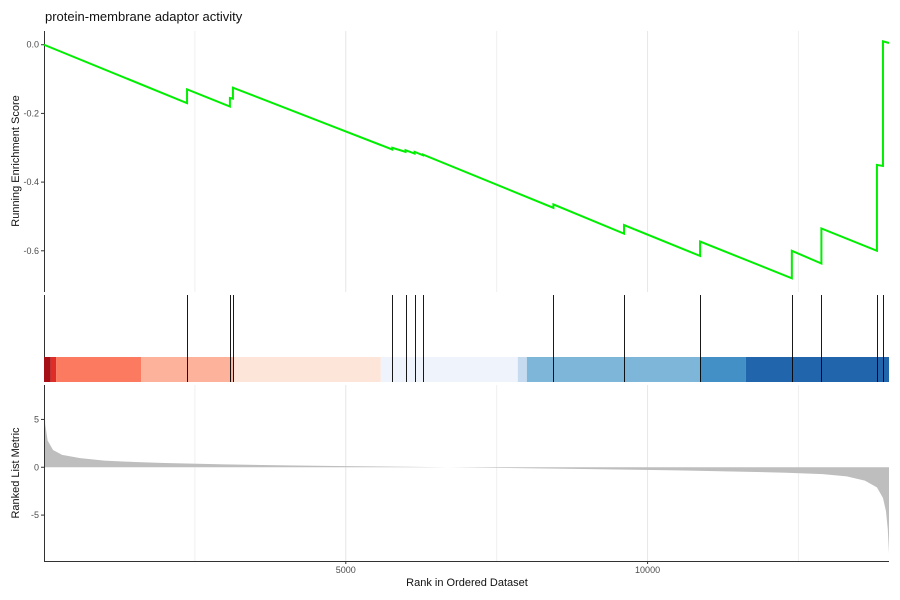 This screenshot has height=600, width=900. Describe the element at coordinates (498, 568) in the screenshot. I see `x-axis-ticks: 5000 10000` at that location.